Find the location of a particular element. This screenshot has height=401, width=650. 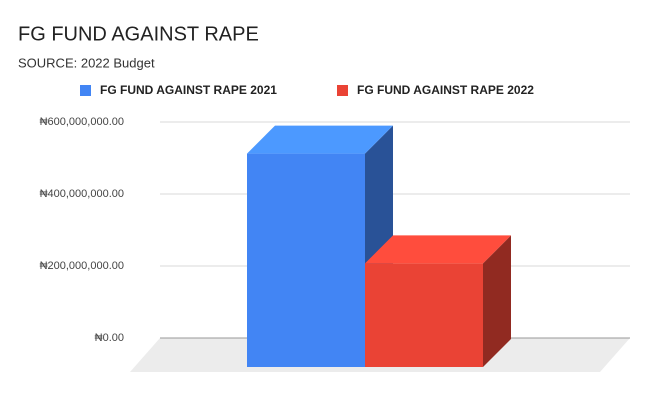

y-tick-label: ₦200,000,000.00 is located at coordinates (82, 266).